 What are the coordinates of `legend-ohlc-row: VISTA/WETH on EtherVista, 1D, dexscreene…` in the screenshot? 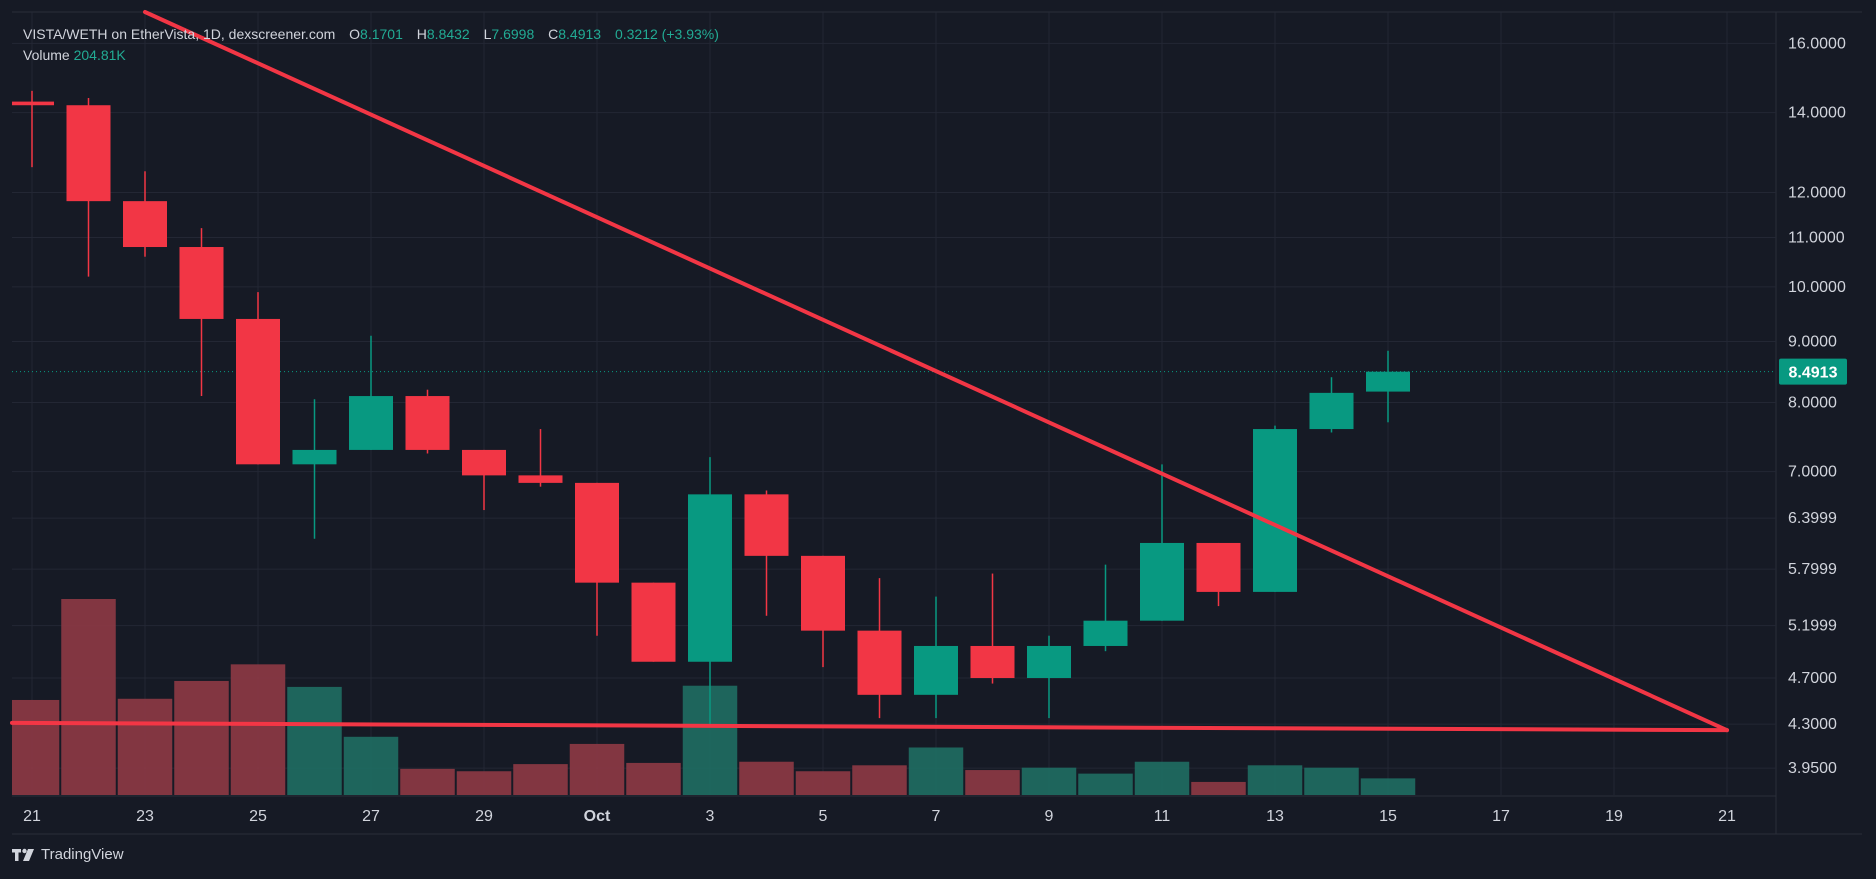 It's located at (376, 34).